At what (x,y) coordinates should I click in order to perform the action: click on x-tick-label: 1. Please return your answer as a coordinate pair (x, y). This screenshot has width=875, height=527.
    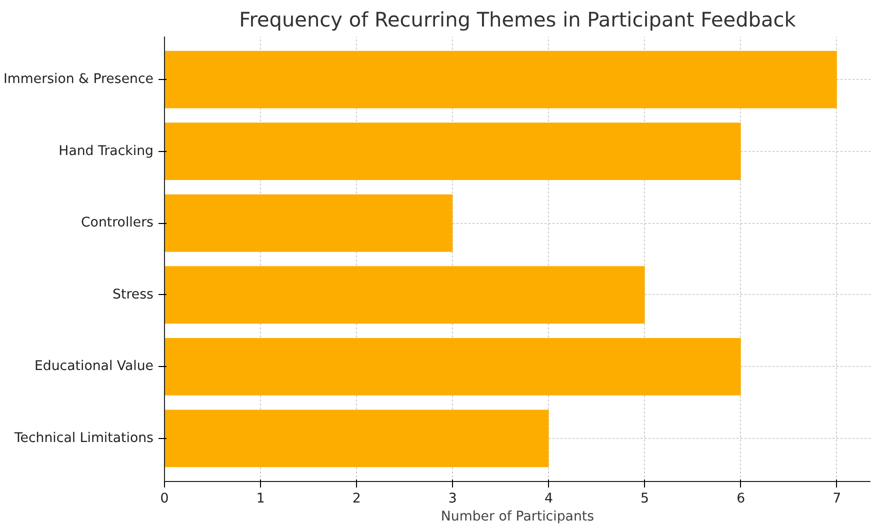
    Looking at the image, I should click on (260, 499).